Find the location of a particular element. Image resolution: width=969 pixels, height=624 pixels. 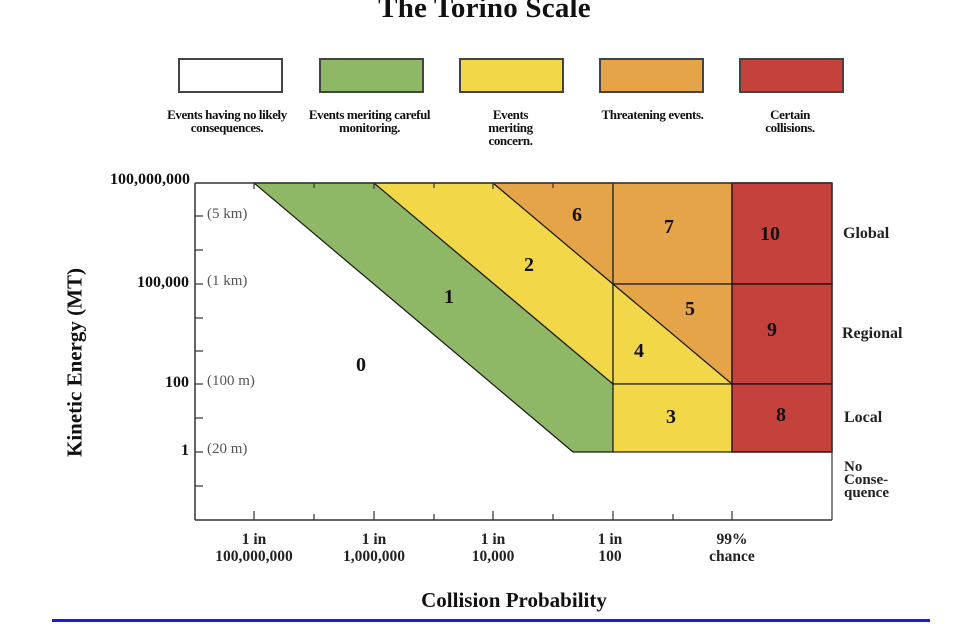

legend-swatch-orange is located at coordinates (651, 75).